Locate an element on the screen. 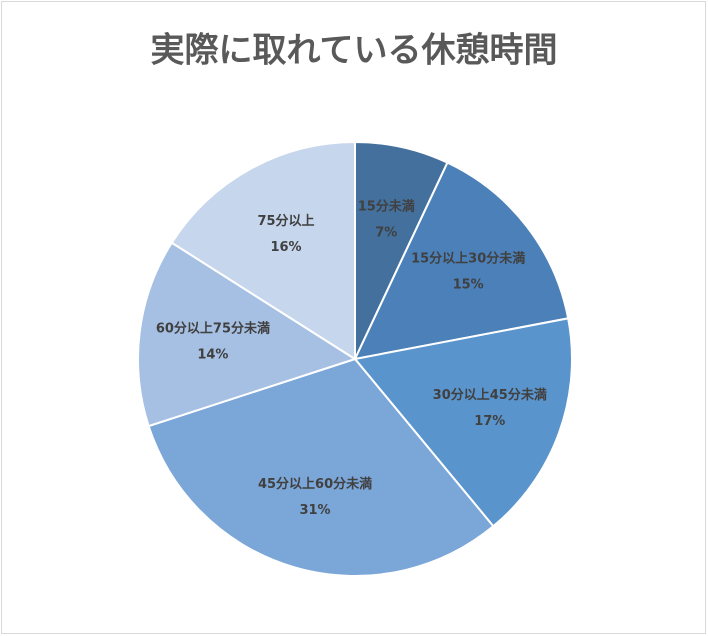 The image size is (708, 636). slice-value-label: 17% is located at coordinates (489, 421).